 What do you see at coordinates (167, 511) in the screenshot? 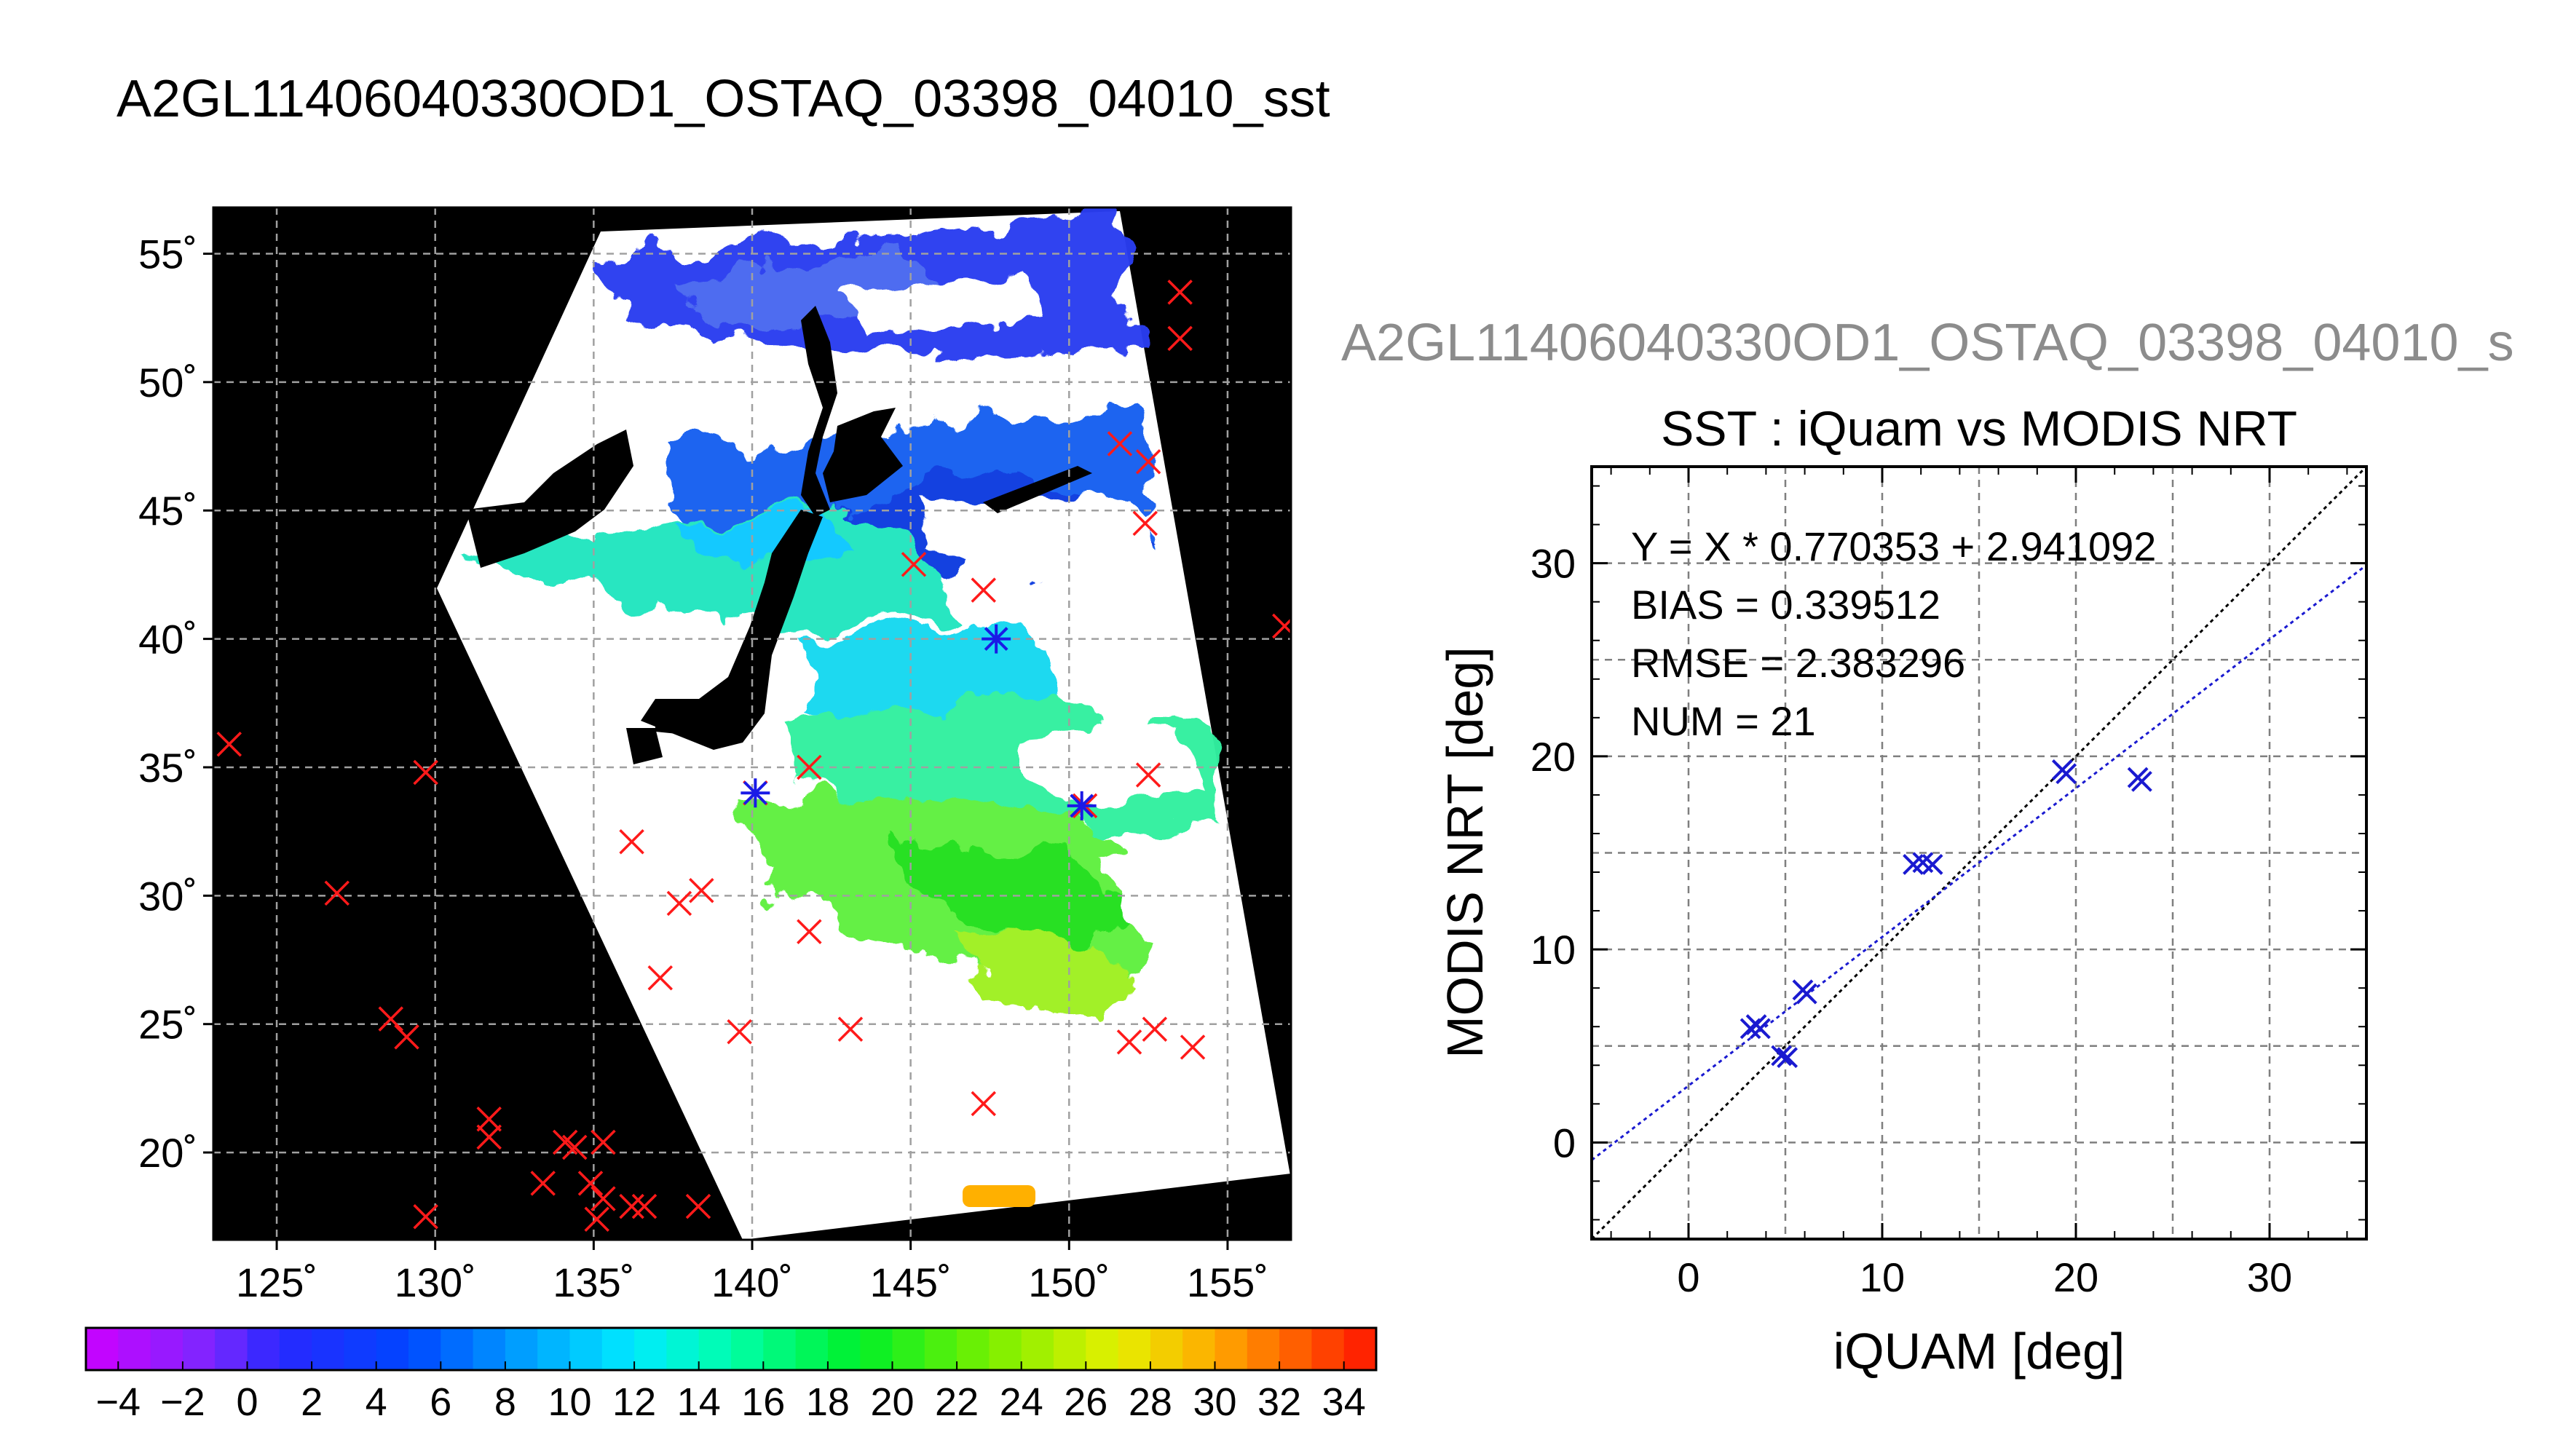
I see `lat-tick-label: 45˚` at bounding box center [167, 511].